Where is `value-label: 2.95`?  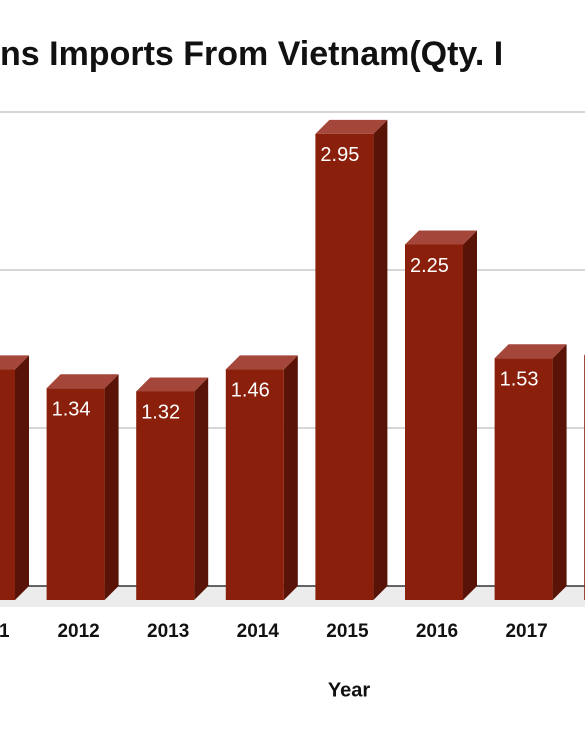
value-label: 2.95 is located at coordinates (339, 155).